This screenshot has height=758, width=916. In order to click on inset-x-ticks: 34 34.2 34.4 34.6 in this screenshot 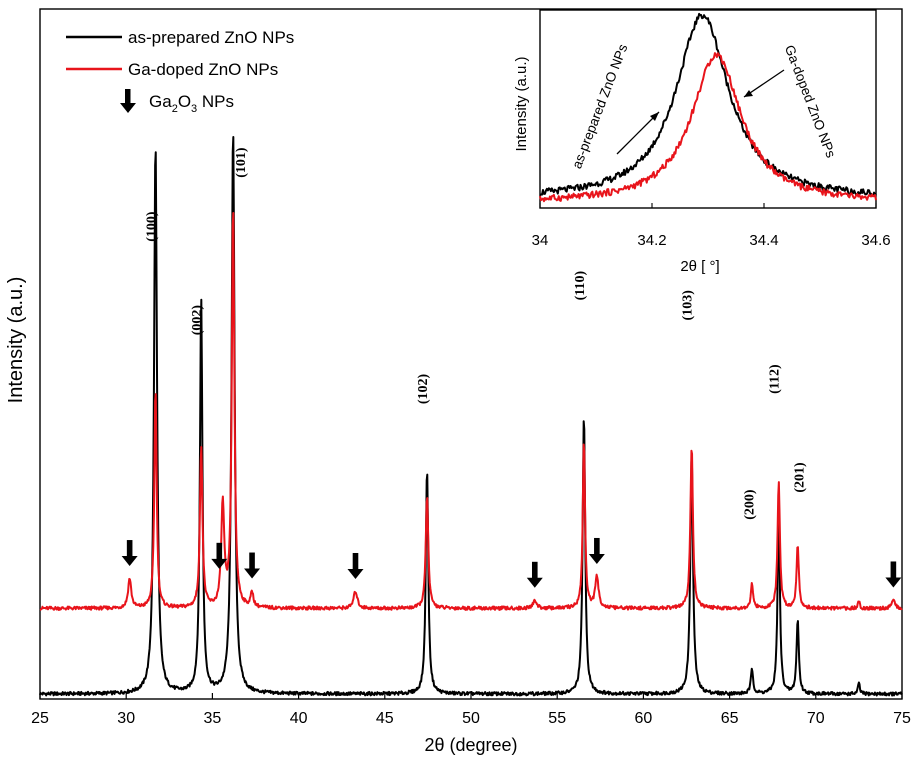, I will do `click(711, 226)`.